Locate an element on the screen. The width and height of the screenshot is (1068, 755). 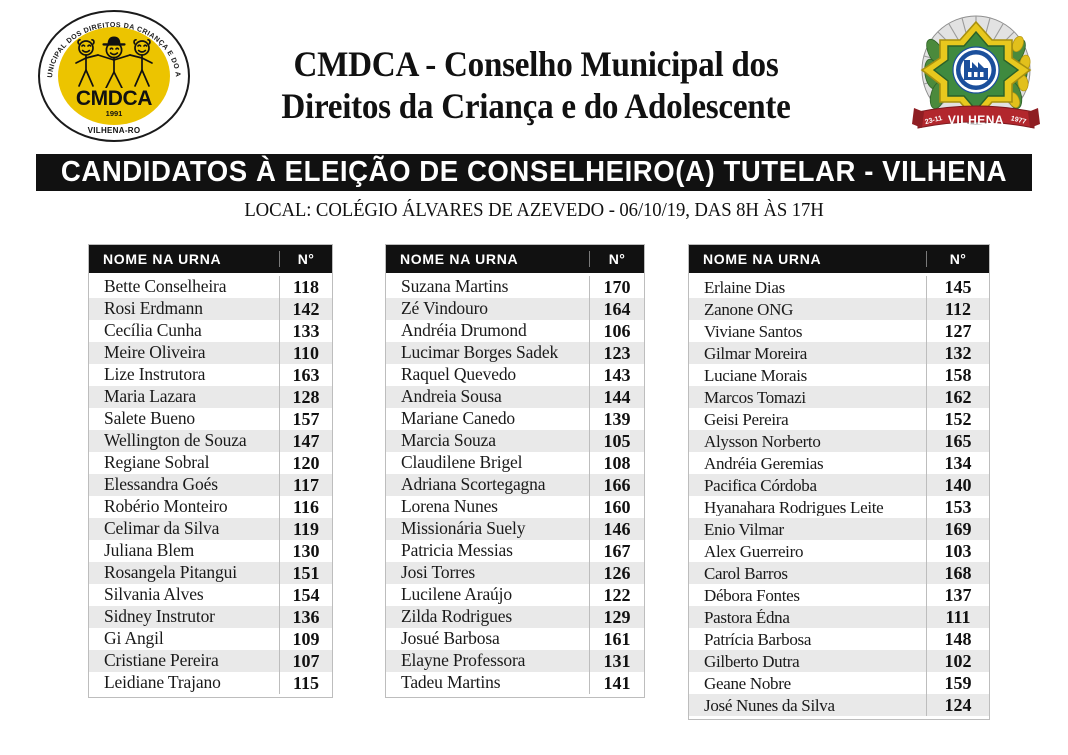
table-row: Enio Vilmar 169 is located at coordinates (839, 529).